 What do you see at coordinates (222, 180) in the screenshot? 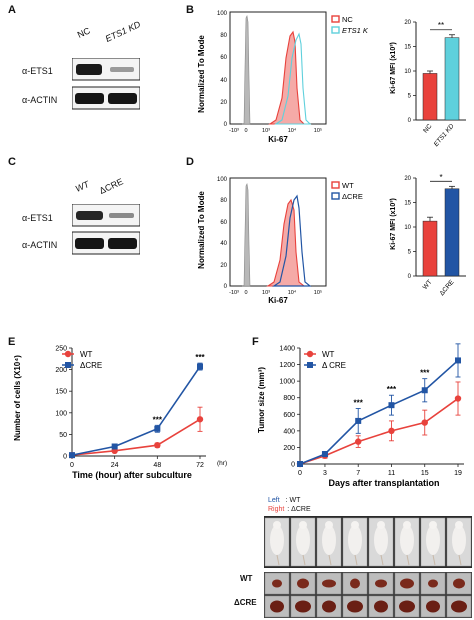
I see `panel-d-ytick: 100` at bounding box center [222, 180].